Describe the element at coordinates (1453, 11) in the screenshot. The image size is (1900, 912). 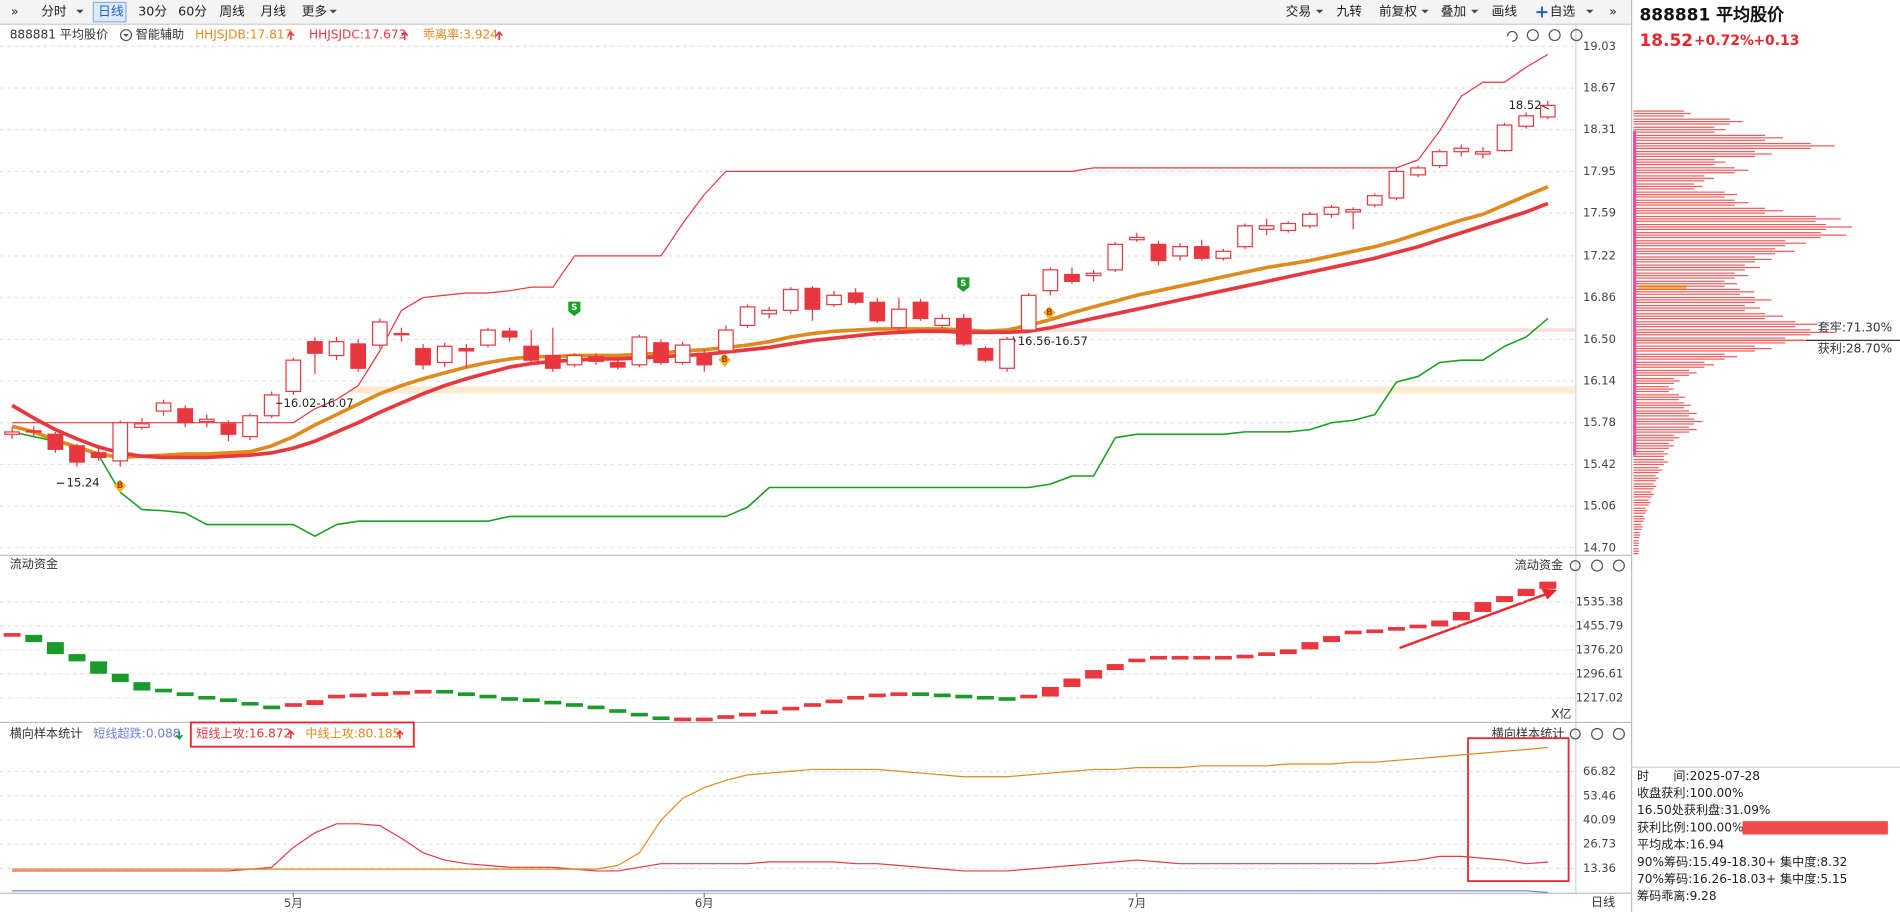
I see `menu: 叠加` at that location.